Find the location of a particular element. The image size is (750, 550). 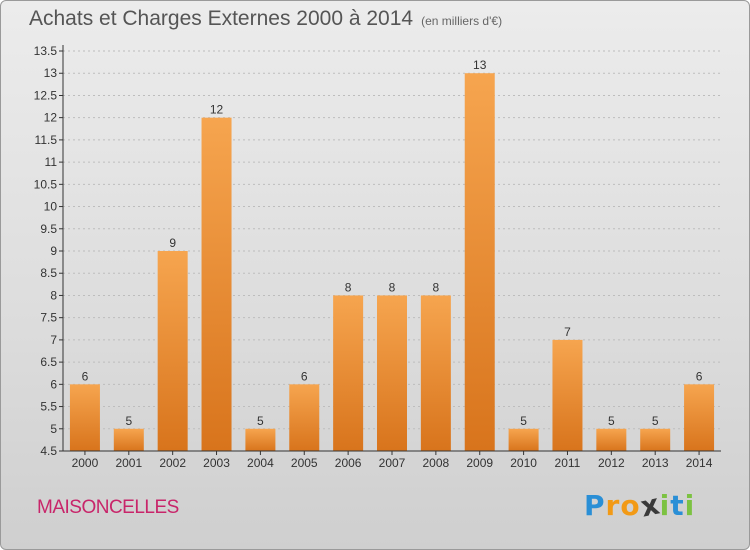

x-tick-label-2012: 2012 is located at coordinates (611, 463).